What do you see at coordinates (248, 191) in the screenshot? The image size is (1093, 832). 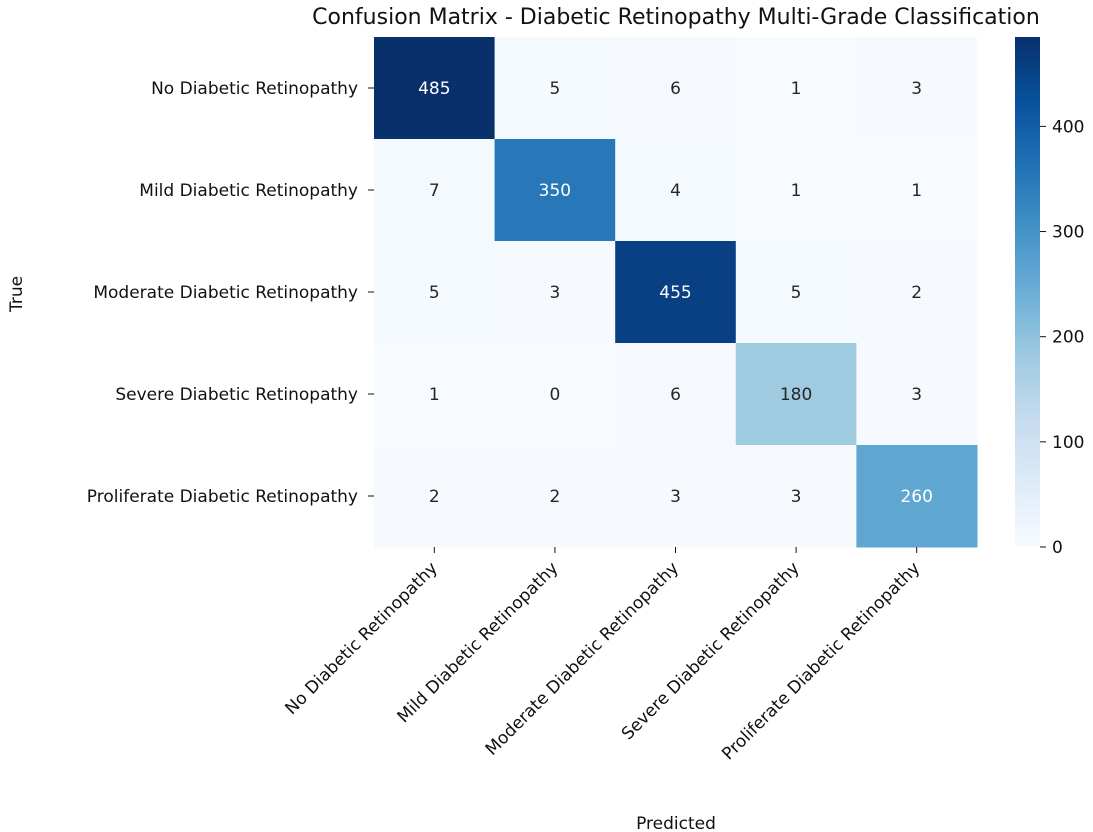 I see `y-tick-label: Mild Diabetic Retinopathy` at bounding box center [248, 191].